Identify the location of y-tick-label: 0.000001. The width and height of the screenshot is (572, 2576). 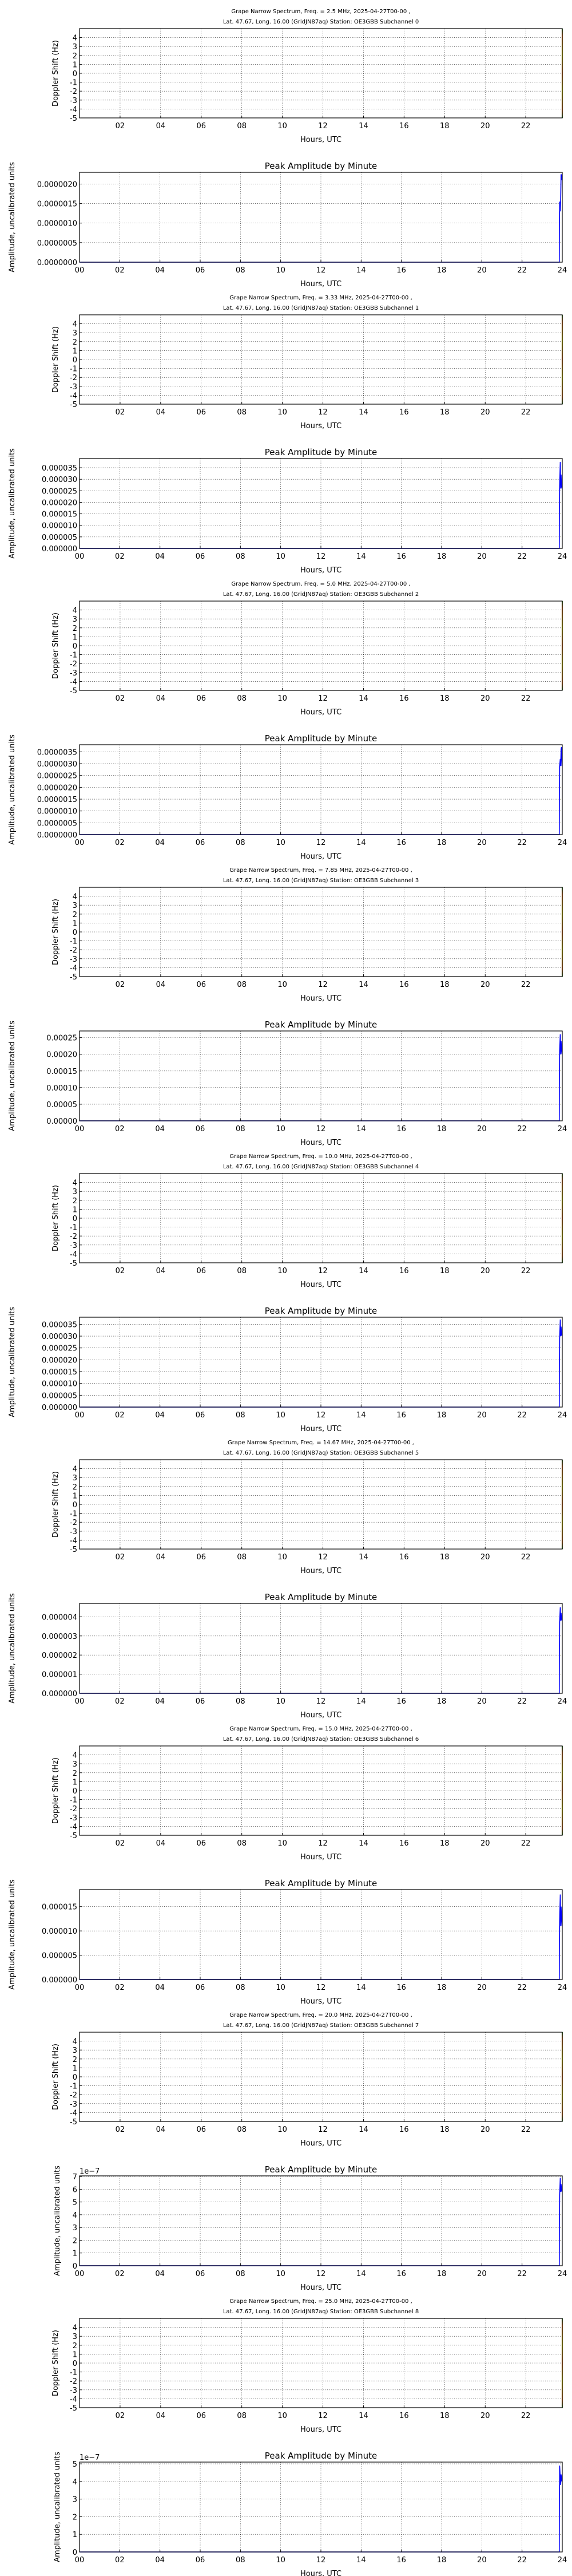
(59, 1675).